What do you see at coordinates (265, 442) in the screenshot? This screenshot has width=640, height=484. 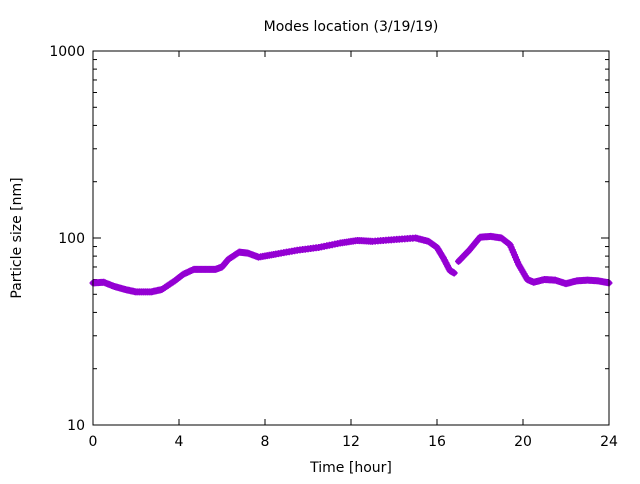 I see `x-tick-label: 8` at bounding box center [265, 442].